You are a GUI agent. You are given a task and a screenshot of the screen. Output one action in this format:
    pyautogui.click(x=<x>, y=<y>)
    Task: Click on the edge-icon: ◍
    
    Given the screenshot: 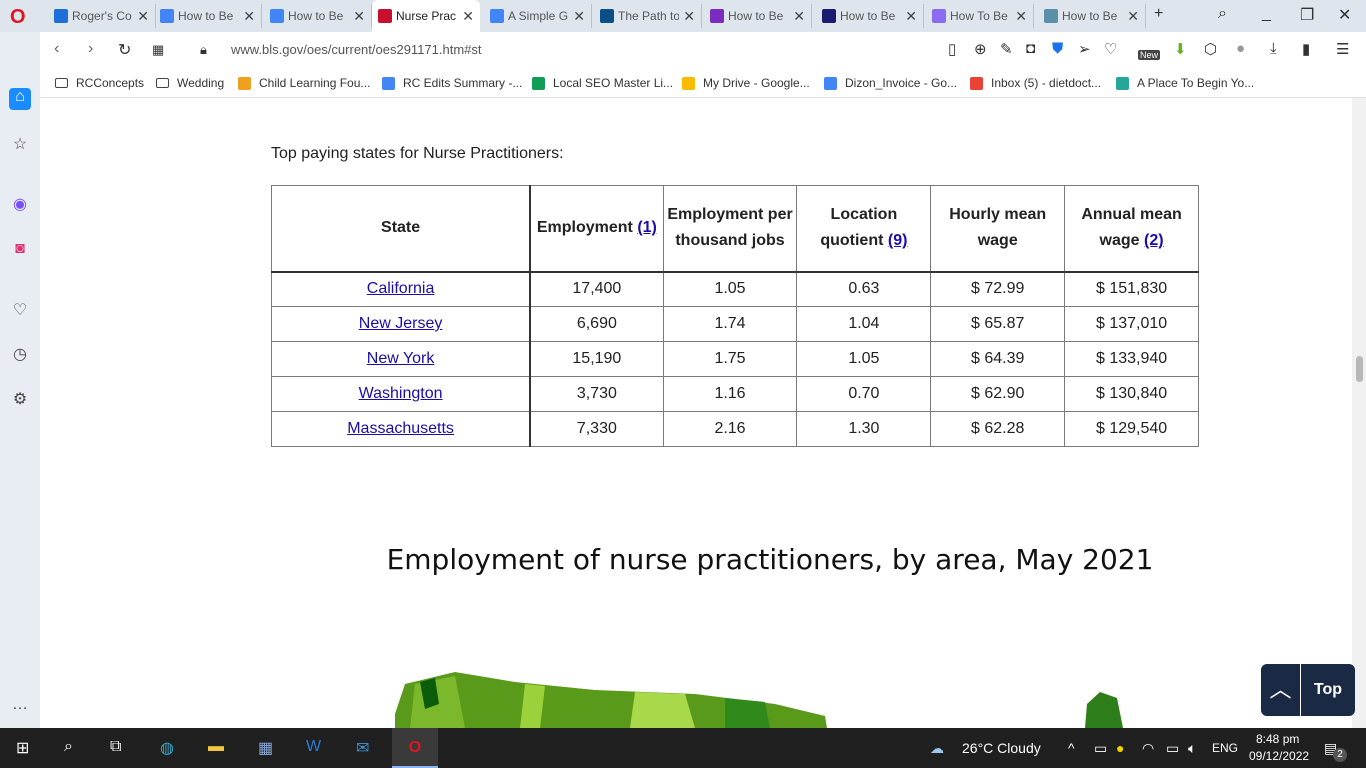 What is the action you would take?
    pyautogui.click(x=167, y=748)
    